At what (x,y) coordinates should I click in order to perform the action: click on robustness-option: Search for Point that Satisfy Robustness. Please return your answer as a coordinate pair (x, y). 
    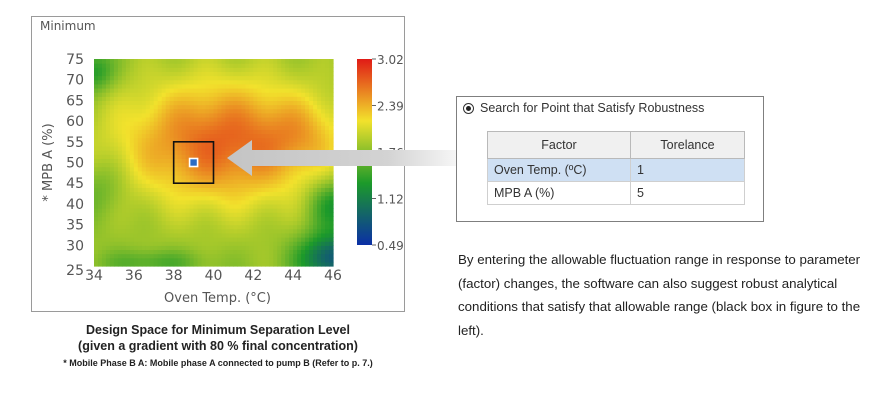
    Looking at the image, I should click on (583, 108).